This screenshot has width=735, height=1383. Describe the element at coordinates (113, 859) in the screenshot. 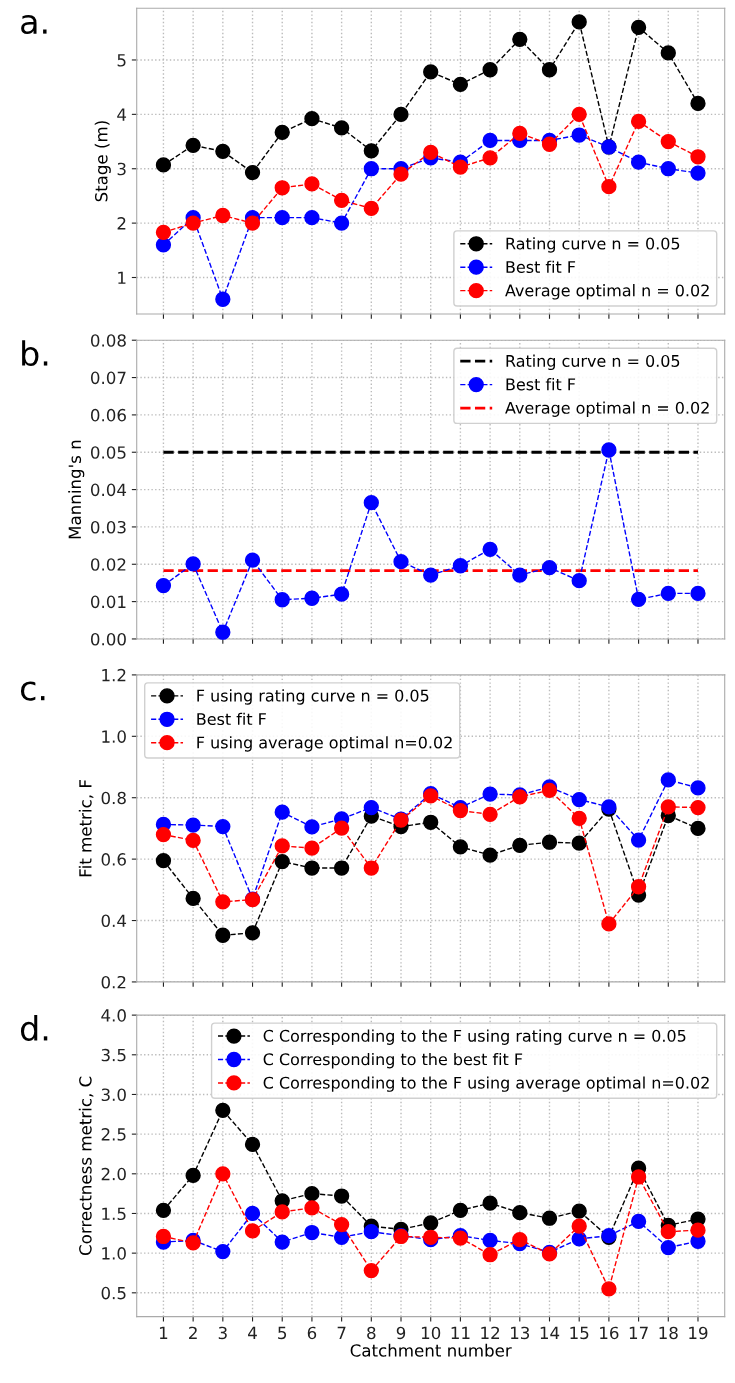

I see `y-tick-label: 0.6` at that location.